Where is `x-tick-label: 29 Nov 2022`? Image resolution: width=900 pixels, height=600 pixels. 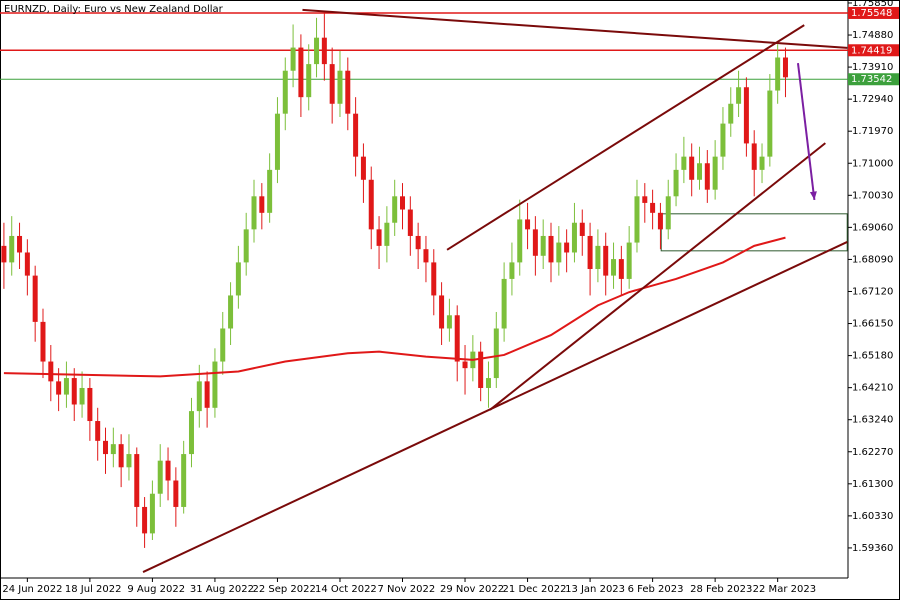 x-tick-label: 29 Nov 2022 is located at coordinates (472, 589).